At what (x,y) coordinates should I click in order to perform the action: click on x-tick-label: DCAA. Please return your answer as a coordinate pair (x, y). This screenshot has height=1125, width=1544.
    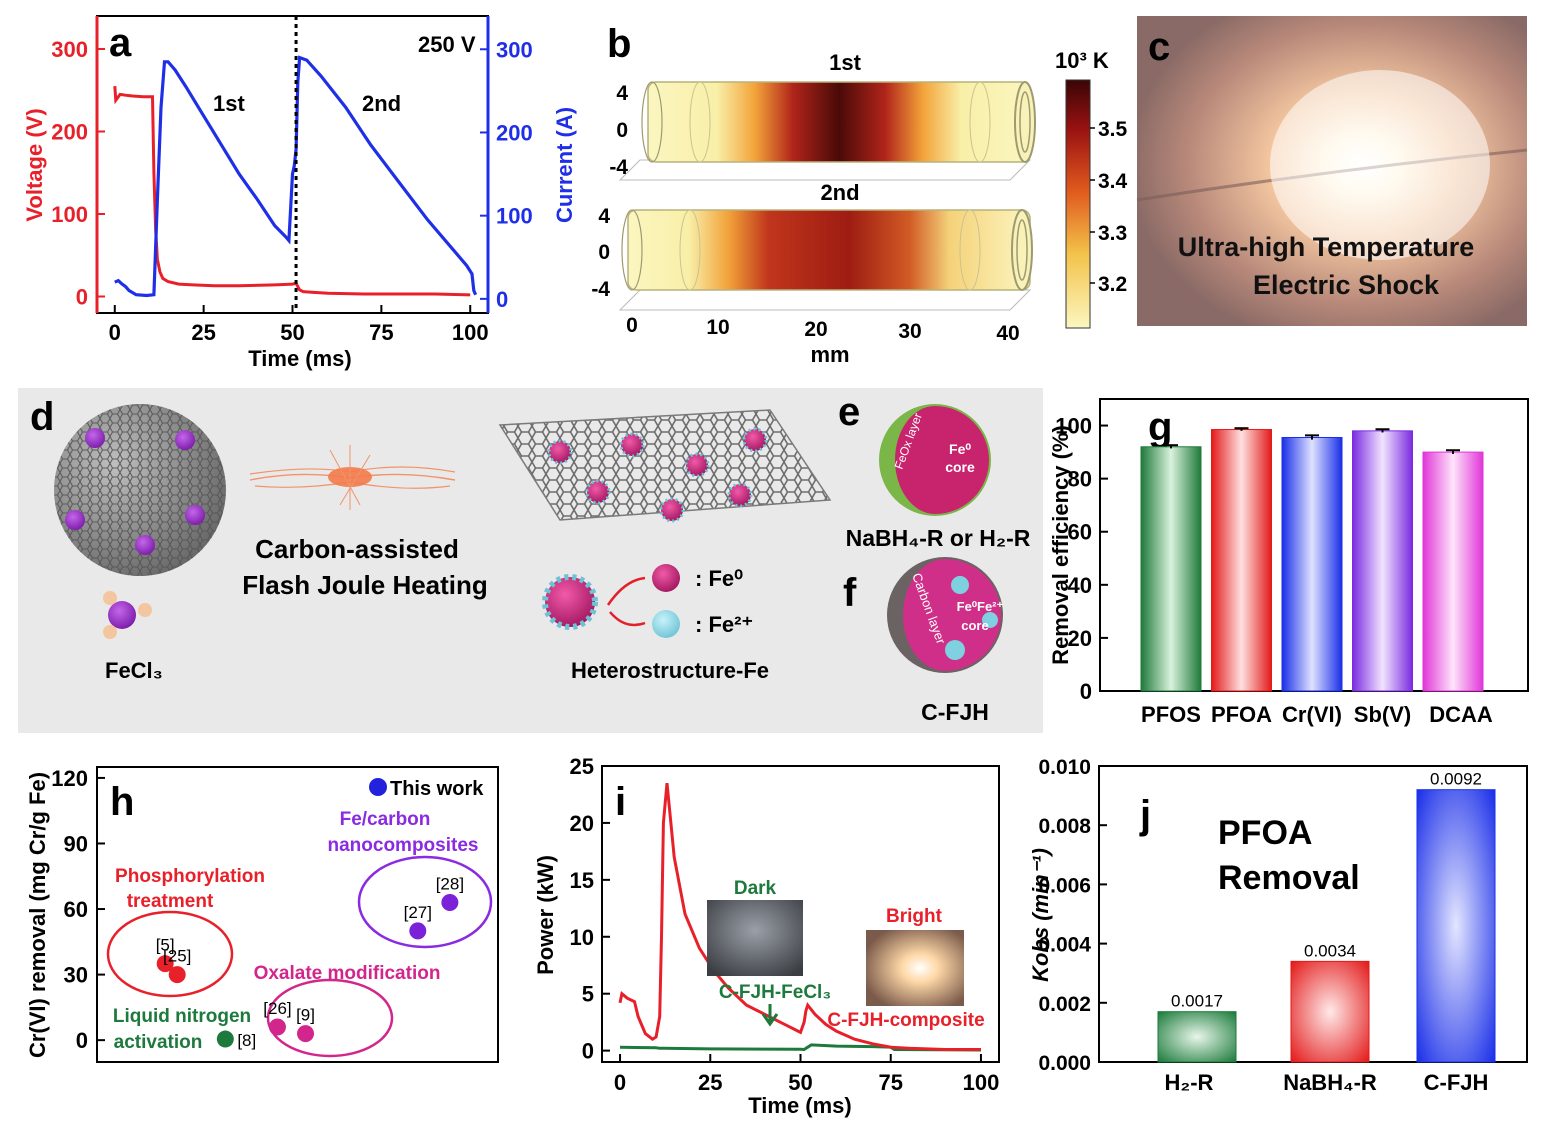
    Looking at the image, I should click on (1461, 714).